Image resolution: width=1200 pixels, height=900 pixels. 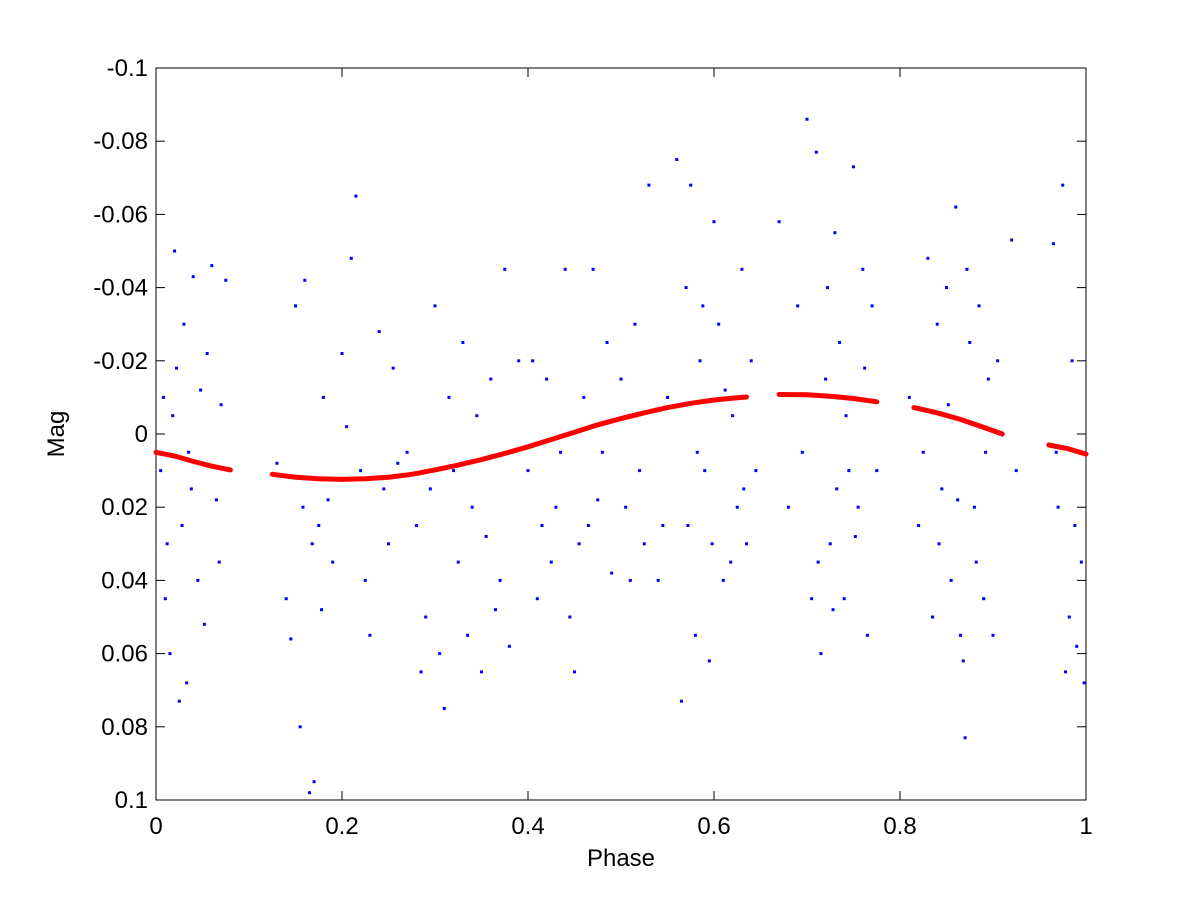 What do you see at coordinates (341, 826) in the screenshot?
I see `x-tick-label: 0.2` at bounding box center [341, 826].